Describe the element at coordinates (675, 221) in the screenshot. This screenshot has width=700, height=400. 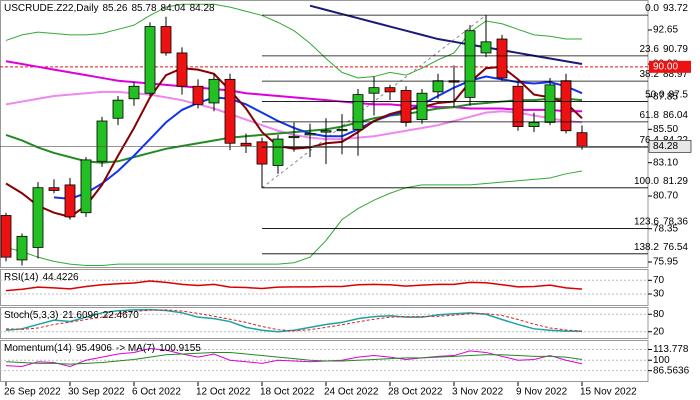
I see `fib-price: 78.36` at that location.